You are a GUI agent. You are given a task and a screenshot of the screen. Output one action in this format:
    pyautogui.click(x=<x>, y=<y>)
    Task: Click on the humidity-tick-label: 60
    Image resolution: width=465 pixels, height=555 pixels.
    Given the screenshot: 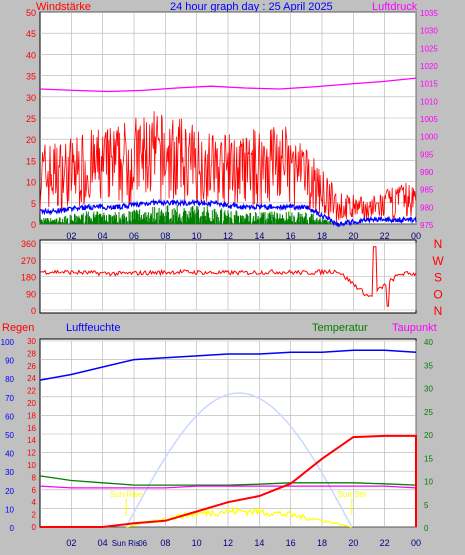 What is the action you would take?
    pyautogui.click(x=9, y=416)
    